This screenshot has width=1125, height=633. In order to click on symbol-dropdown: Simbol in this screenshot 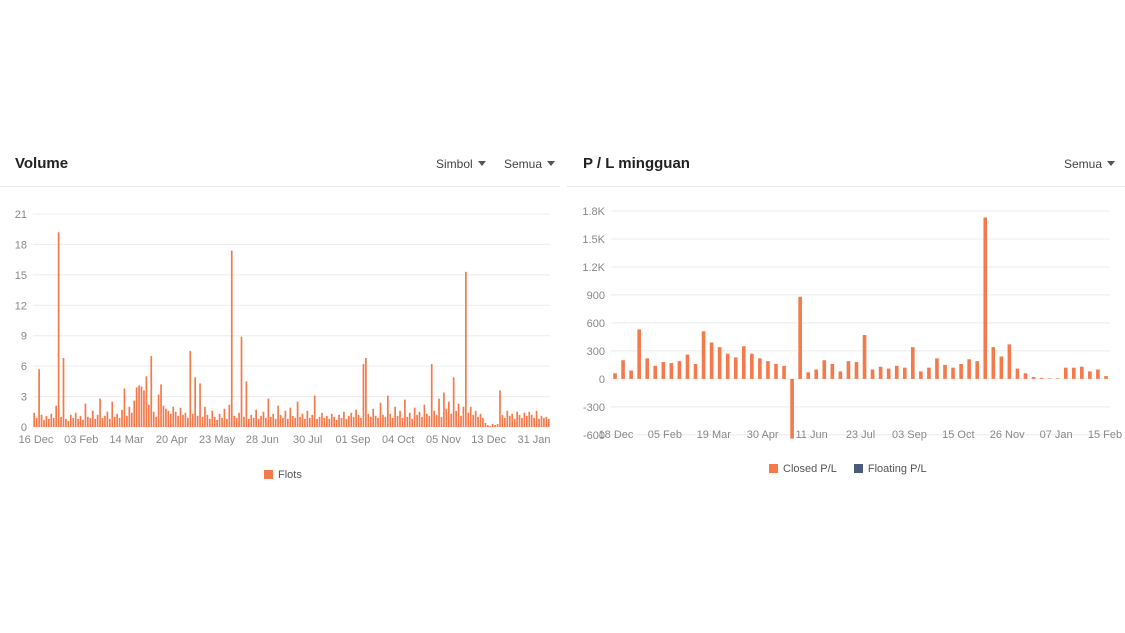, I will do `click(461, 164)`.